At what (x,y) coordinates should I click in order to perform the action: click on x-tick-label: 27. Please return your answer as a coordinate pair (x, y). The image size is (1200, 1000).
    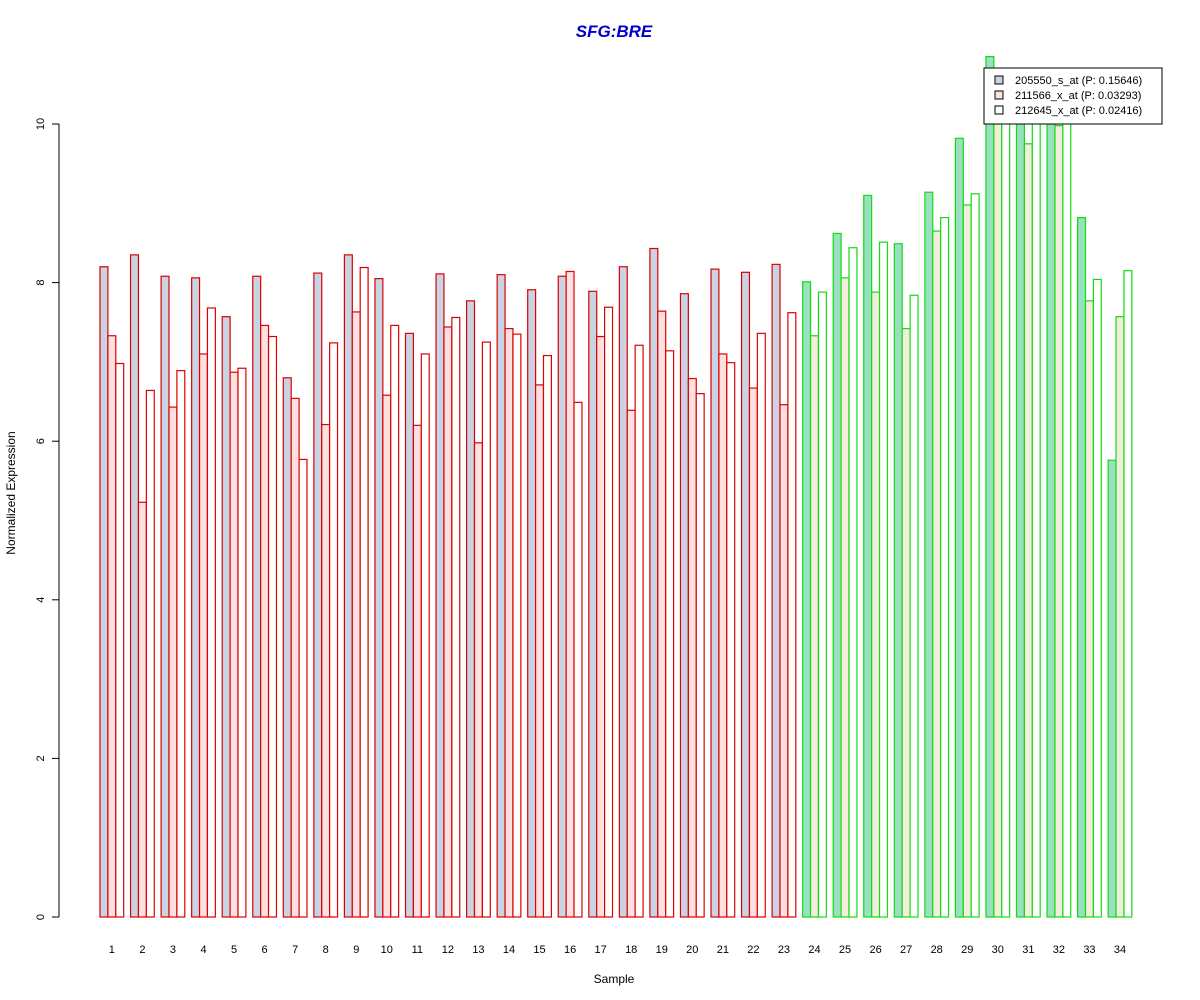
    Looking at the image, I should click on (906, 950).